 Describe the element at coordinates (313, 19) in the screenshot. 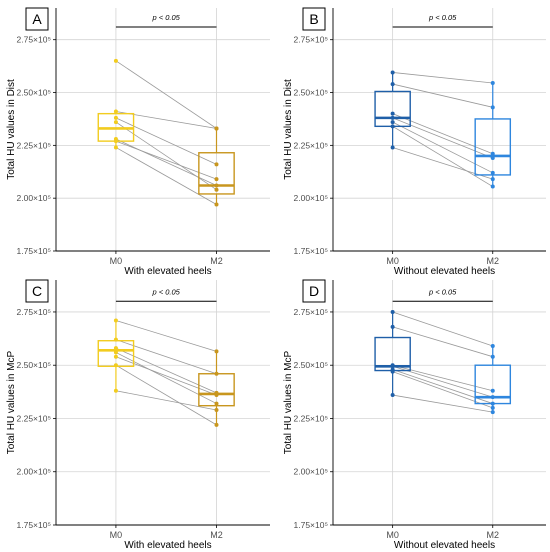

I see `panel-label: B` at that location.